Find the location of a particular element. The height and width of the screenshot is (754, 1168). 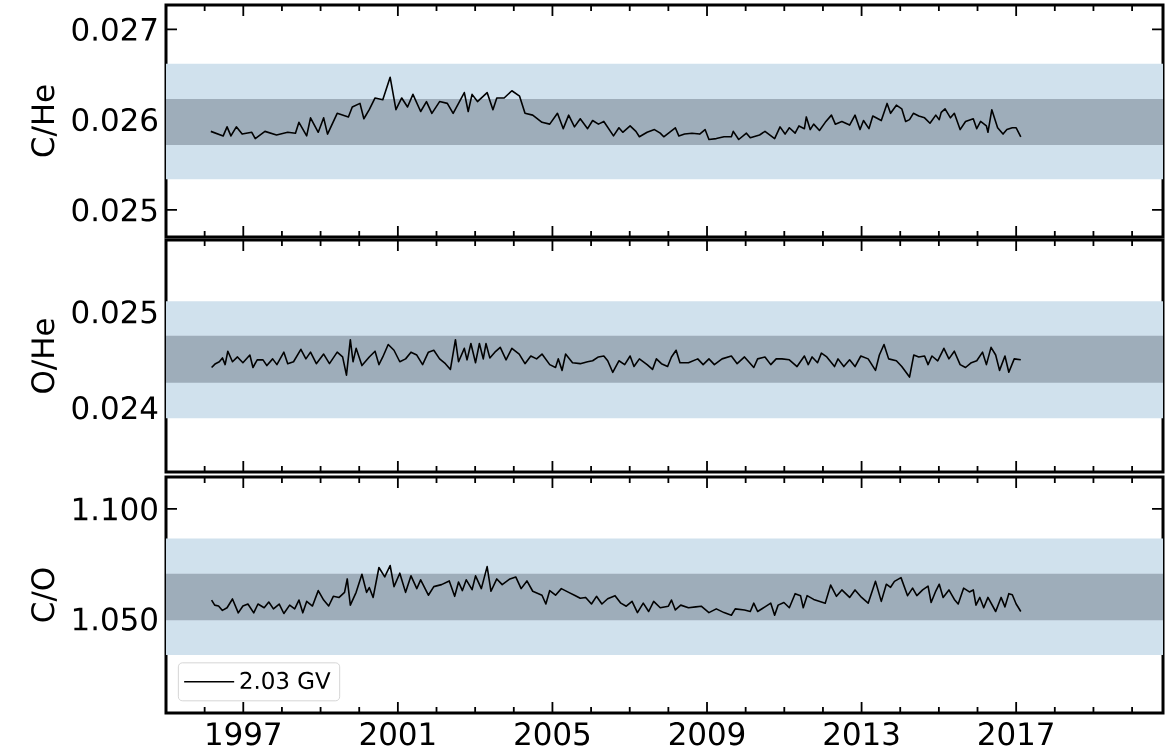

x-tick-label: 2013 is located at coordinates (861, 734).